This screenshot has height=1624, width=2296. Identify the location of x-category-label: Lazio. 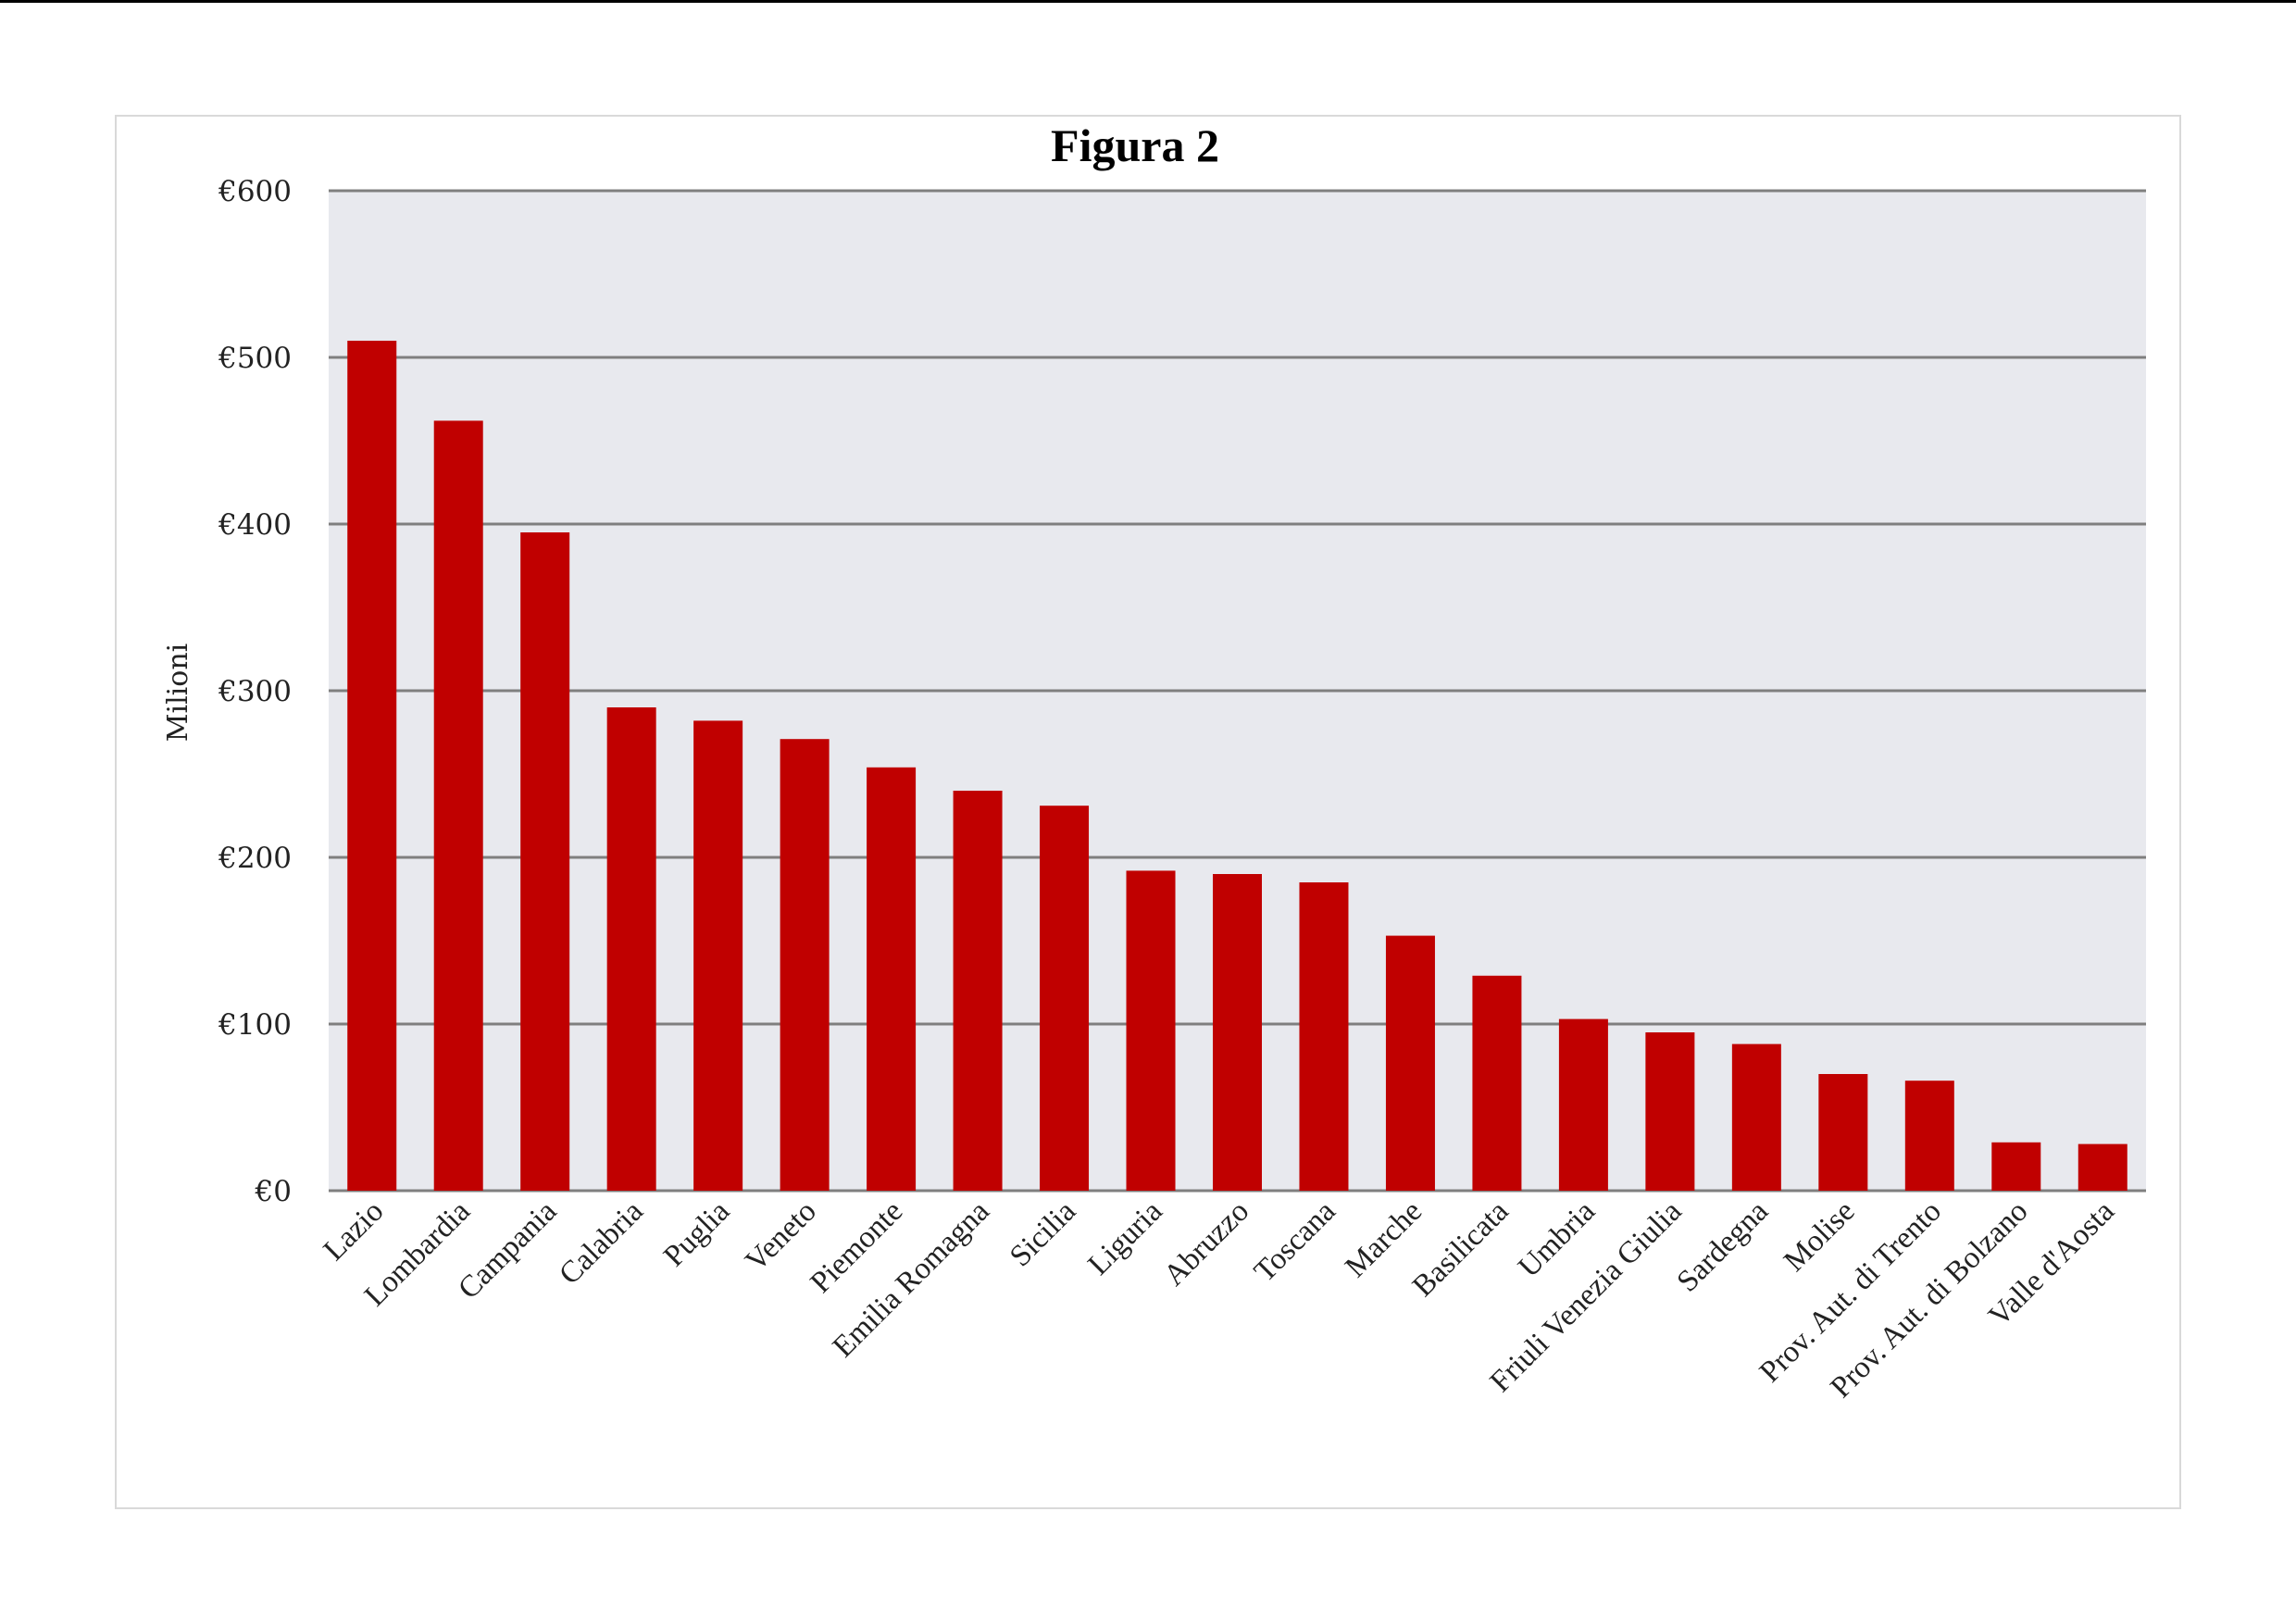
(354, 1231).